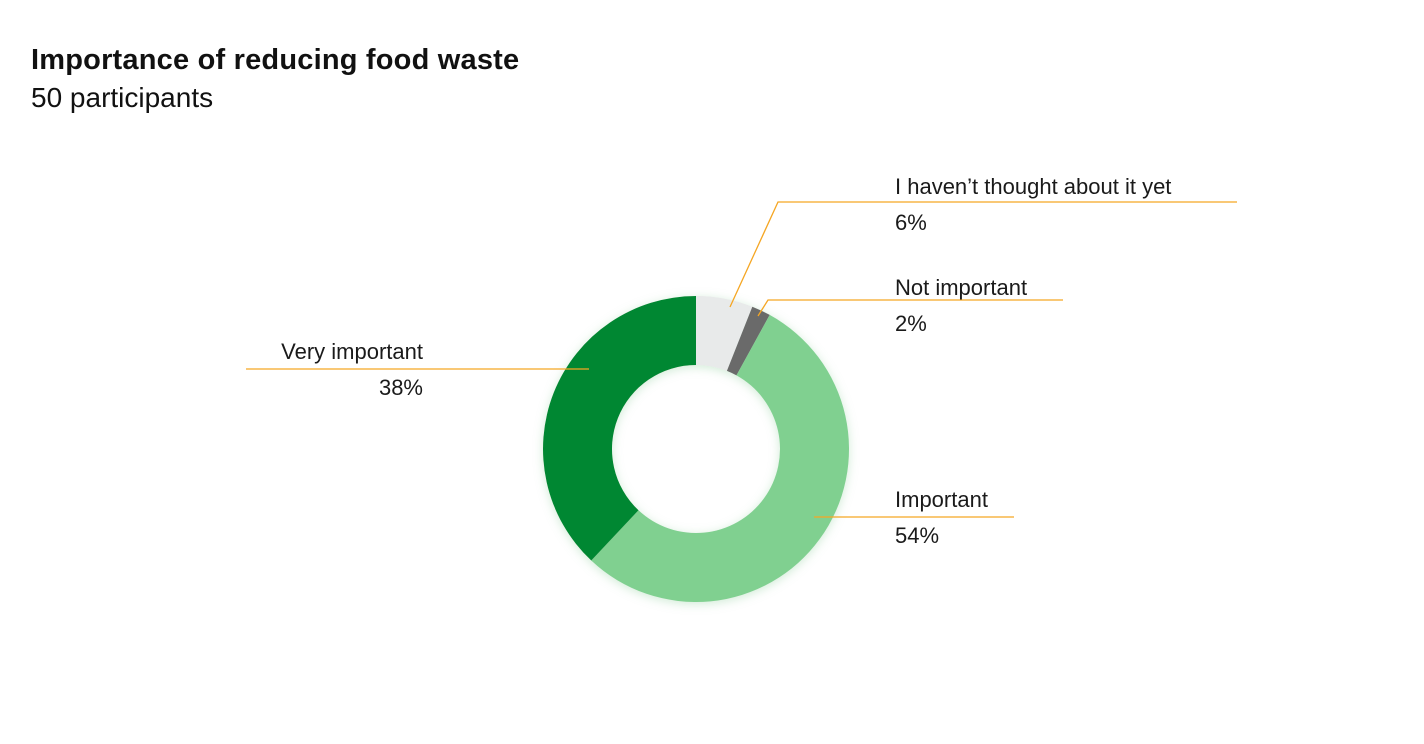 Image resolution: width=1424 pixels, height=744 pixels. I want to click on slice-label: Very important, so click(352, 351).